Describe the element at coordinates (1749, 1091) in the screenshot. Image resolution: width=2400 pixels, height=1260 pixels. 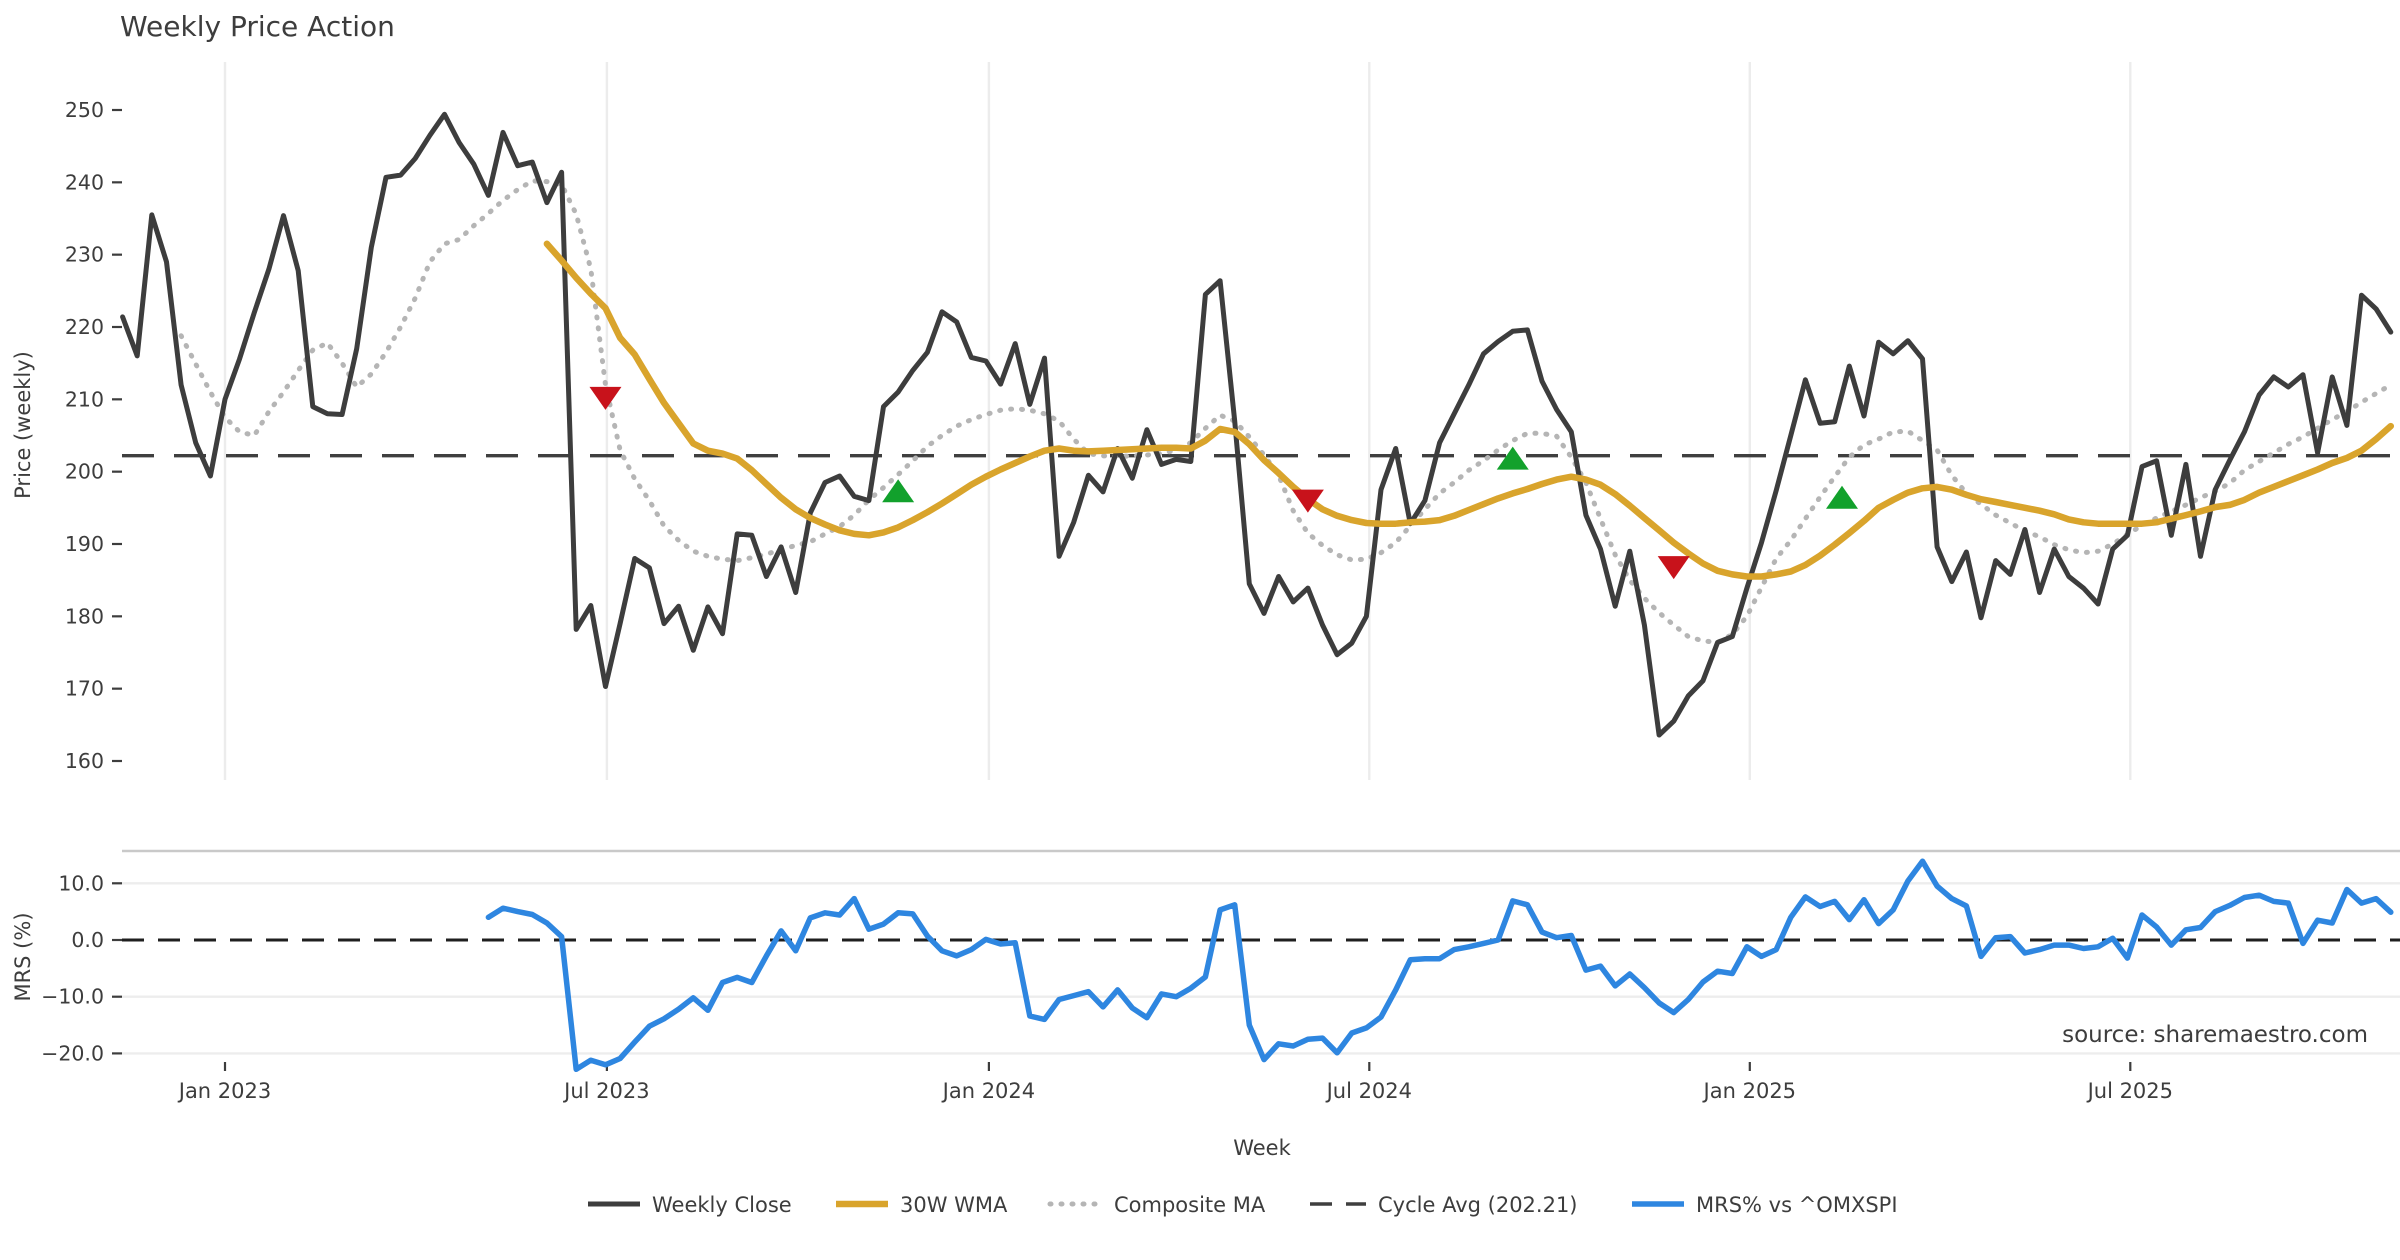
I see `x-tick-label: Jan 2025` at that location.